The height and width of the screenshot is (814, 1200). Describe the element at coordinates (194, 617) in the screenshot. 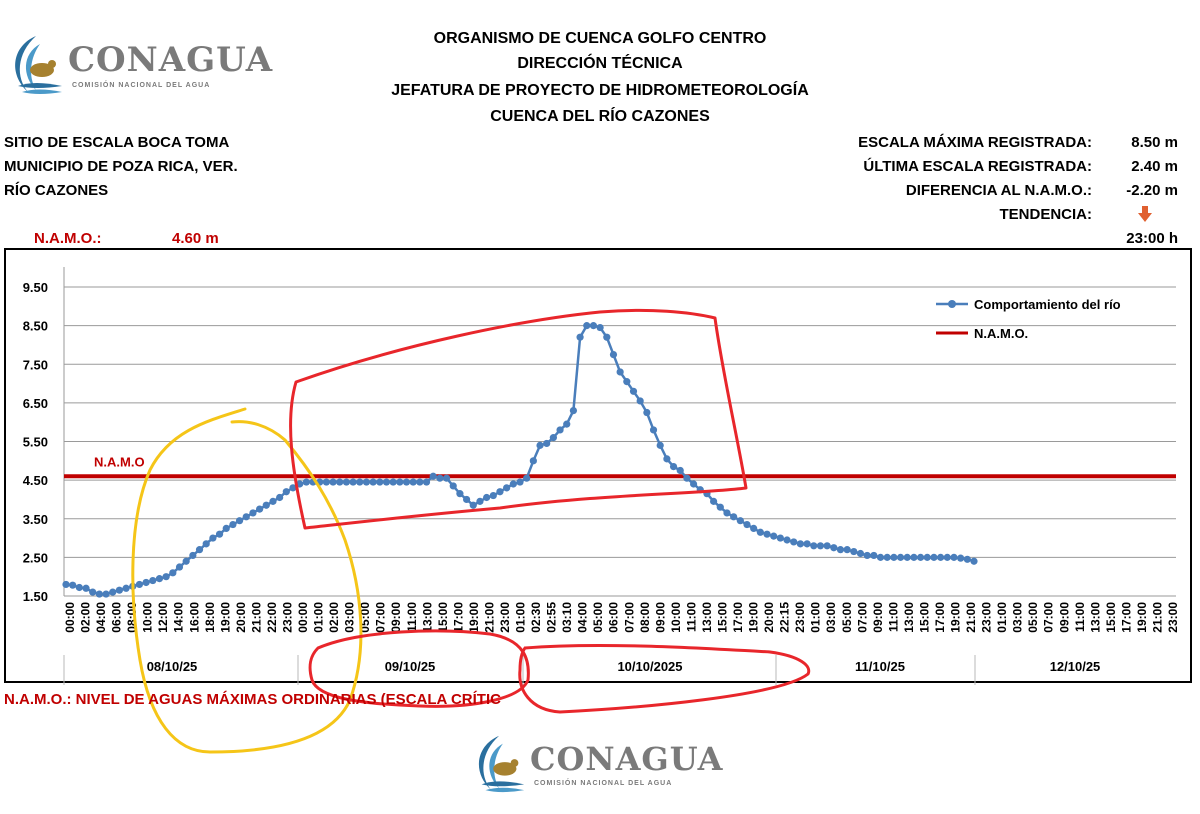

I see `svg-text: 16:00` at that location.